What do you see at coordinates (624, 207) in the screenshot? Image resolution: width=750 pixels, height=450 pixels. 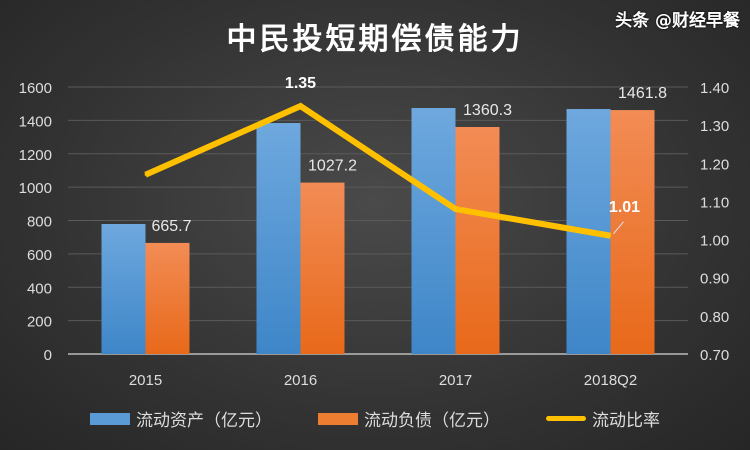 I see `ratio-data-label: 1.01` at bounding box center [624, 207].